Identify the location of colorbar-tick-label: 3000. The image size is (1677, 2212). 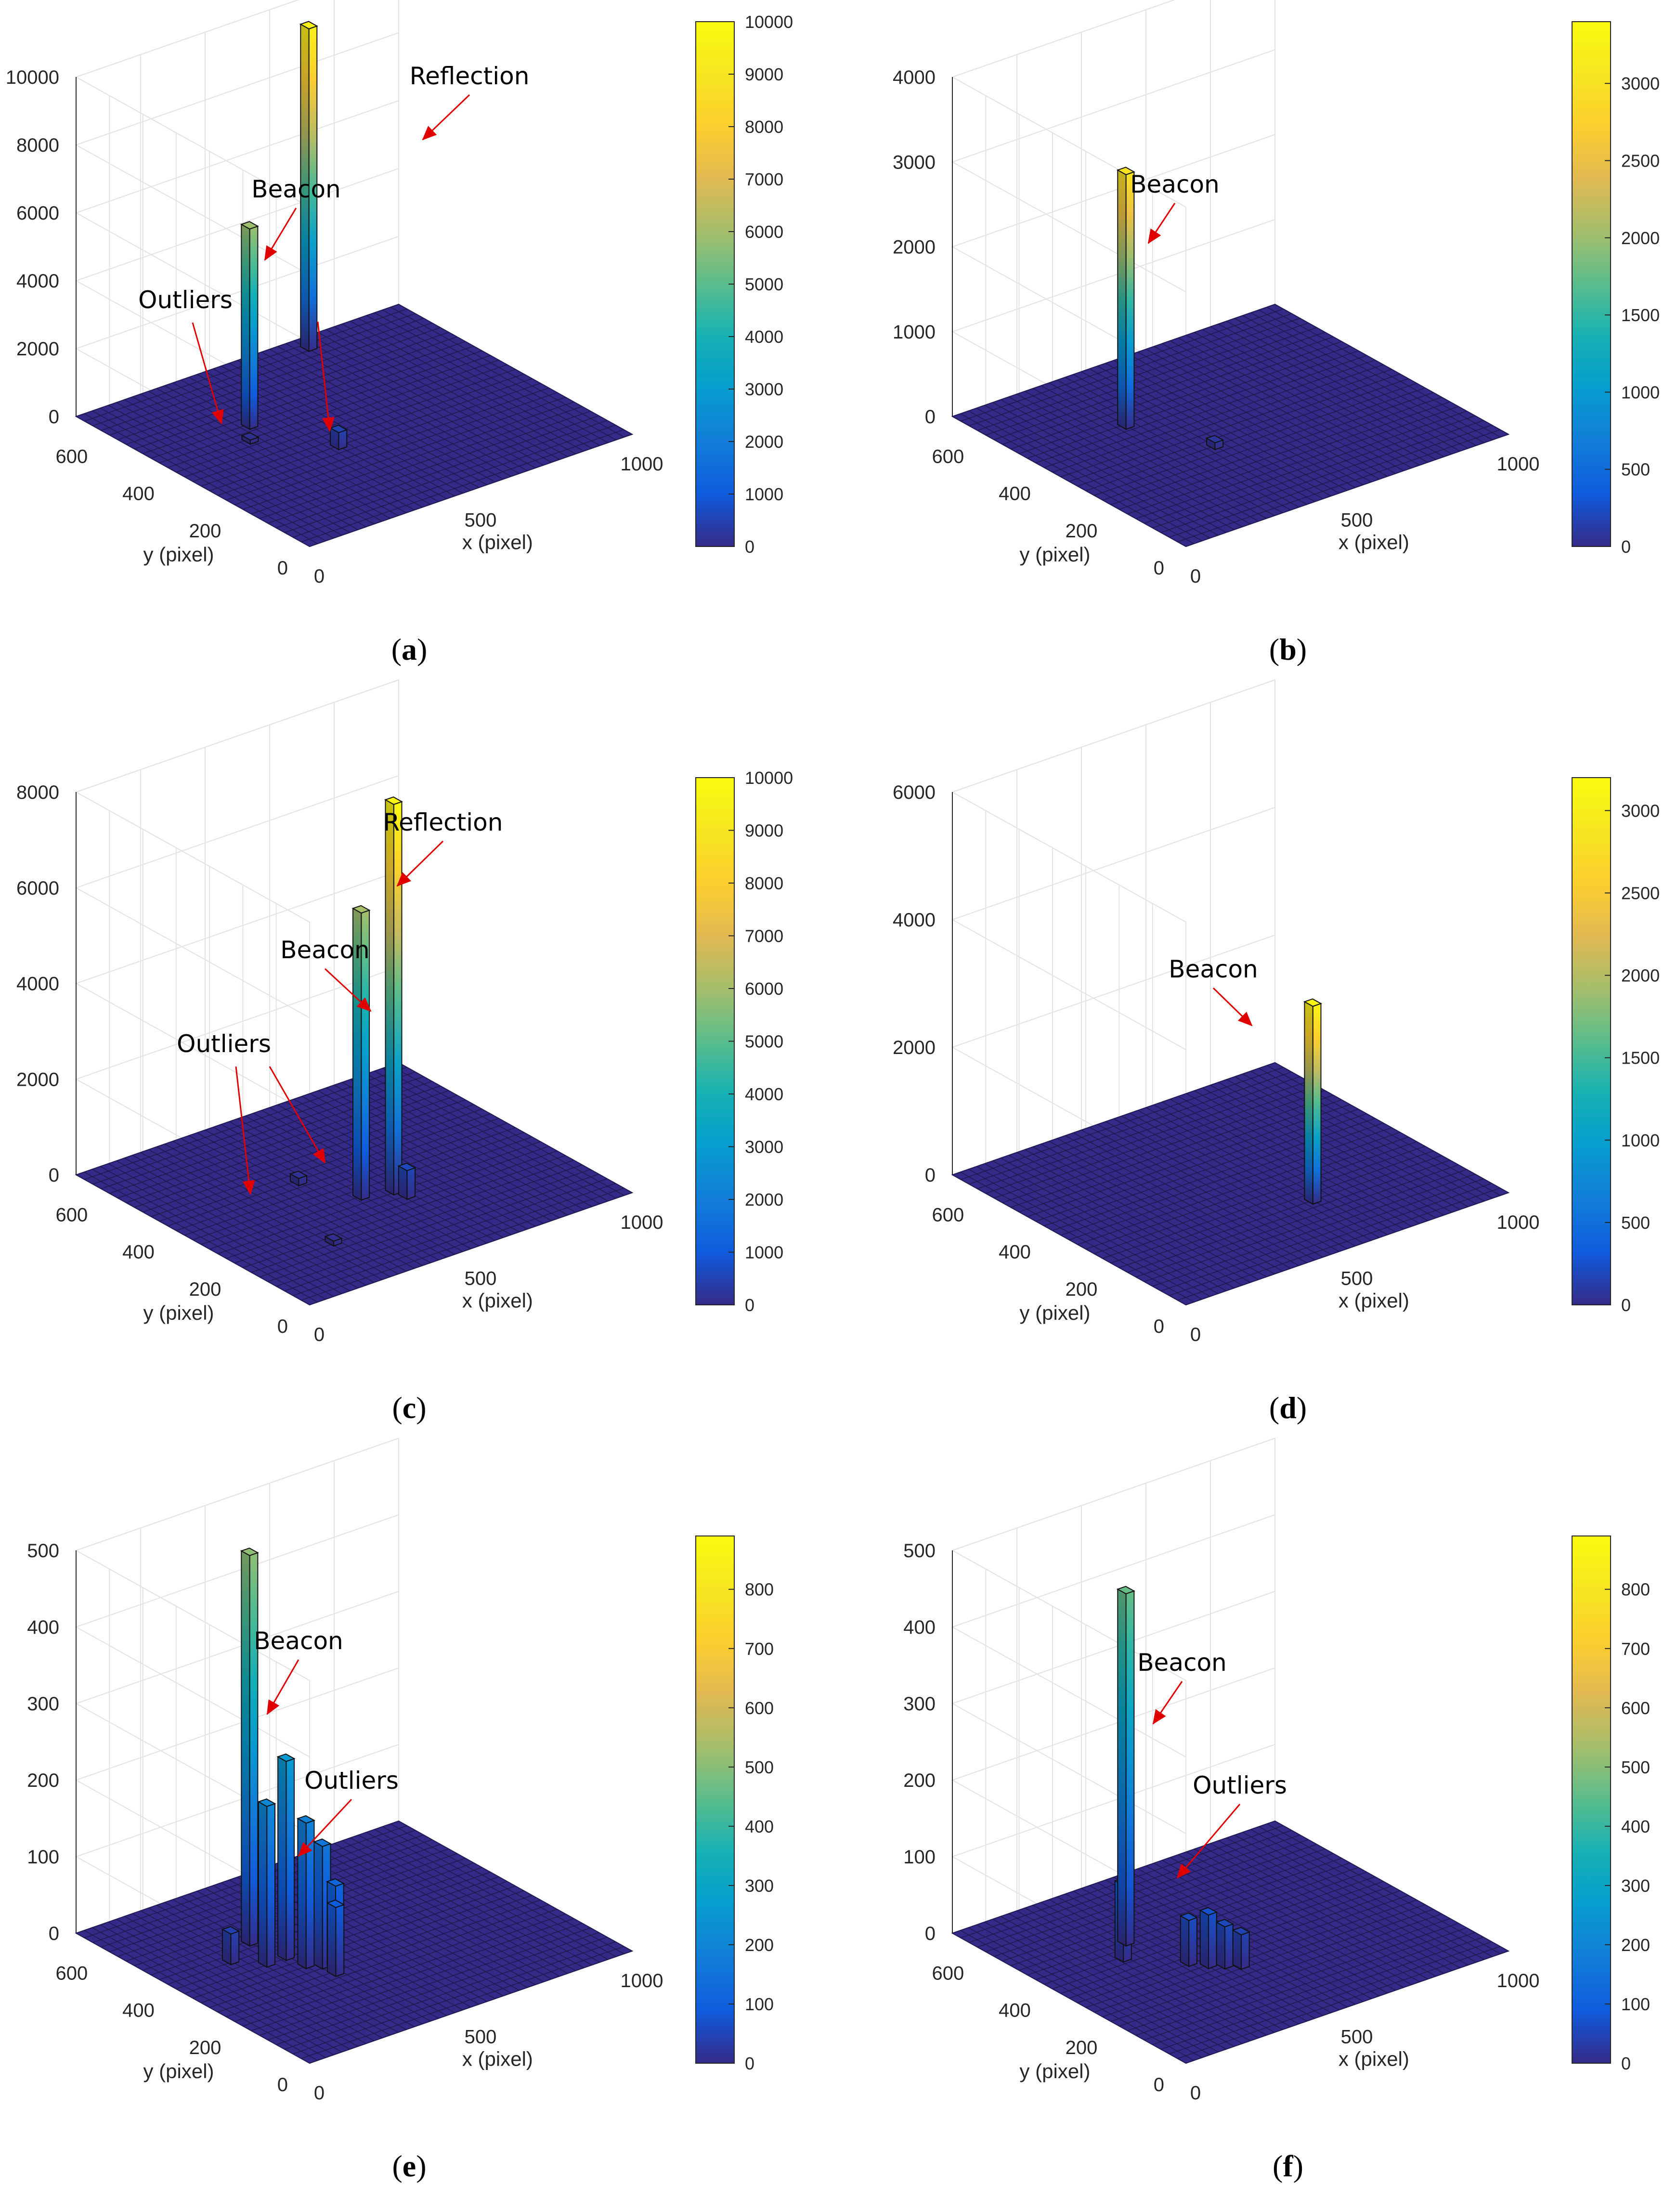
(764, 389).